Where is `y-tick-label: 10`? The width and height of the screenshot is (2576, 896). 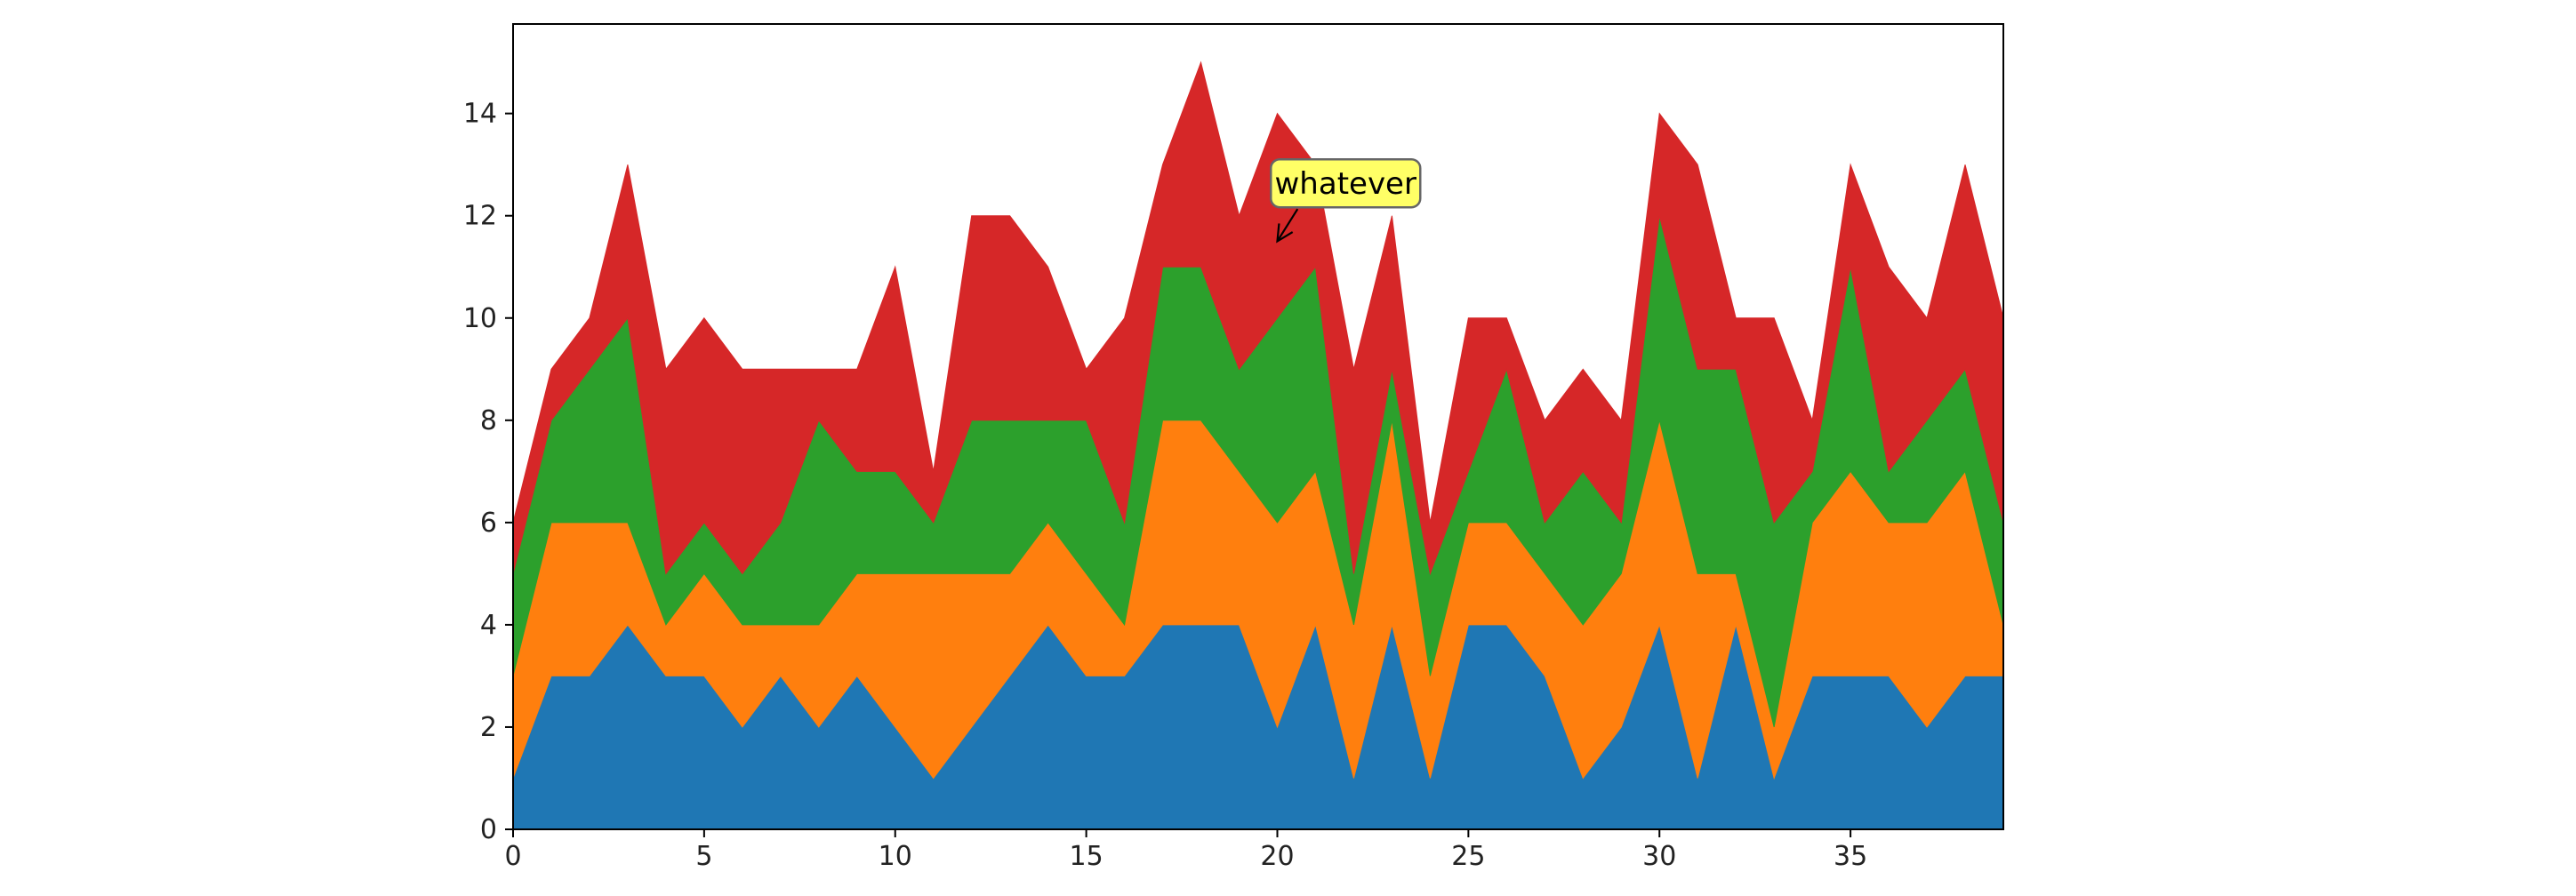 y-tick-label: 10 is located at coordinates (480, 318).